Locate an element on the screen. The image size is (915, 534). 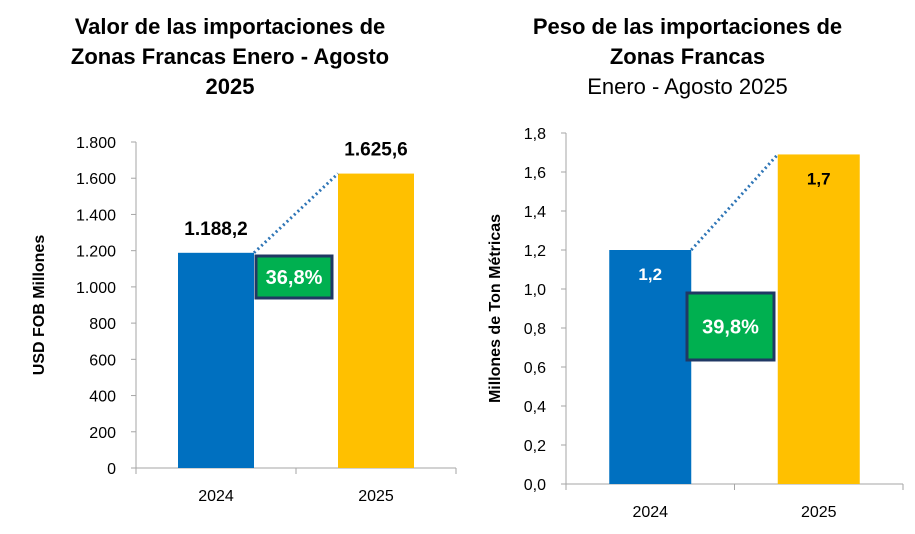
title-line-1: Valor de las importaciones de is located at coordinates (230, 26).